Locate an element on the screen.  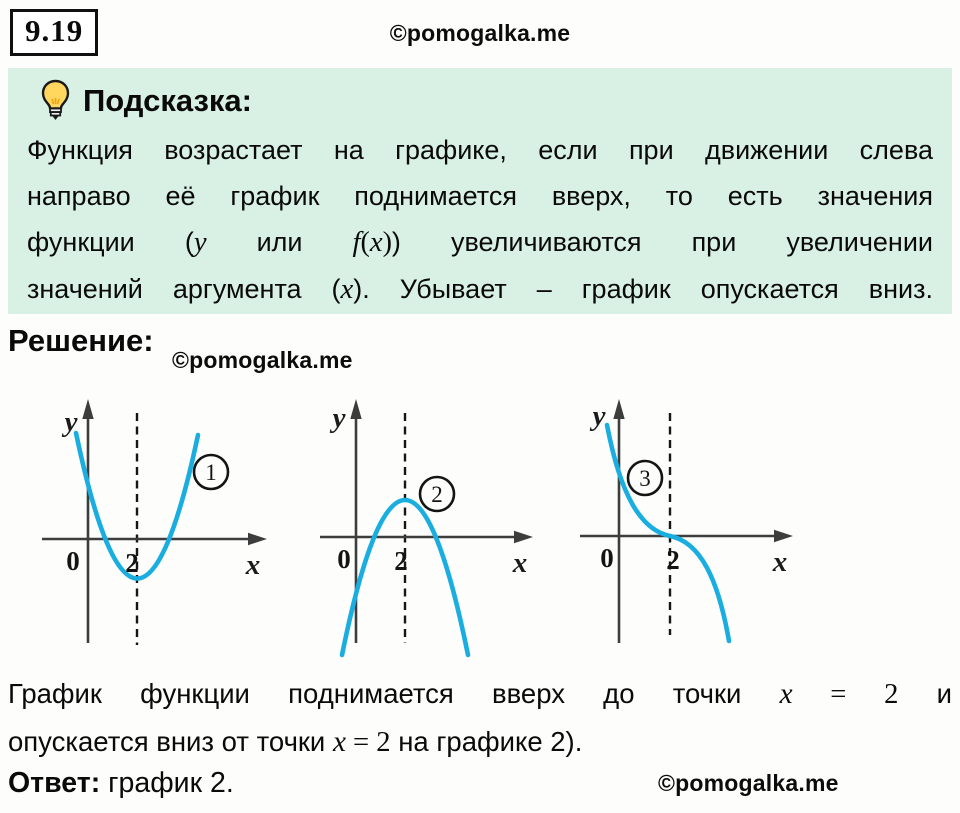
graph-1-upward-parabola: 1 y x 0 2 is located at coordinates (154, 522).